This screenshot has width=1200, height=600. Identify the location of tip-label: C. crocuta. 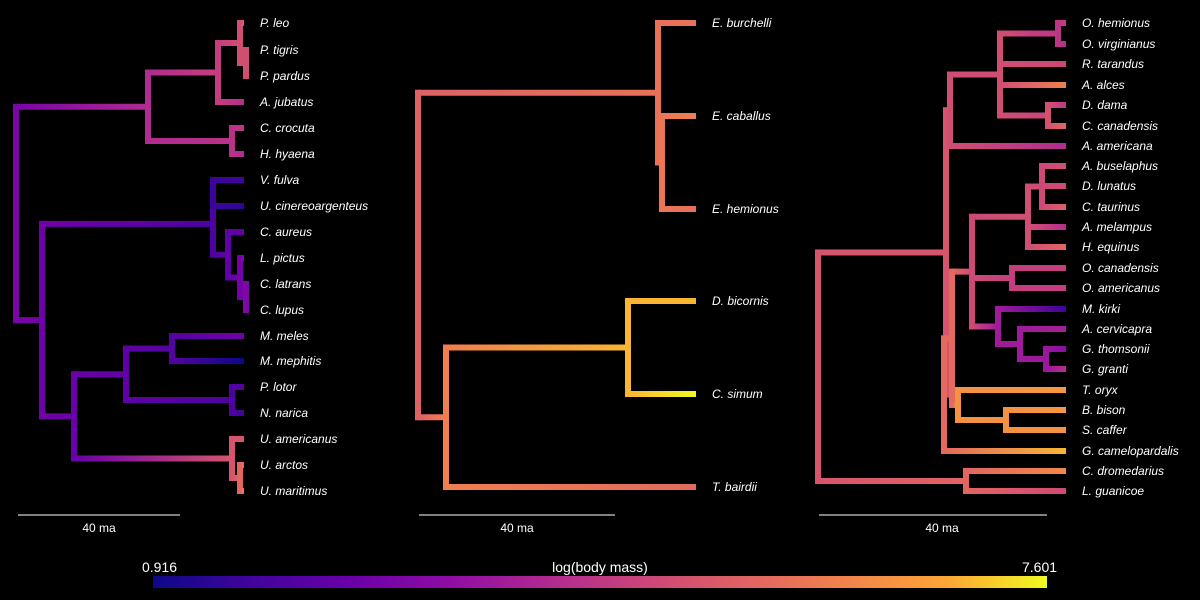
(287, 128).